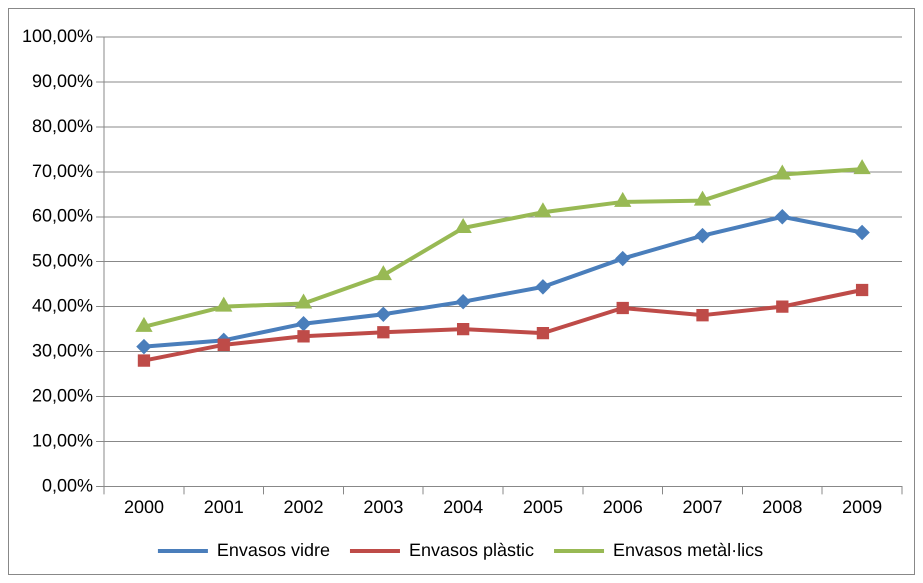  Describe the element at coordinates (63, 350) in the screenshot. I see `y-tick-label: 30,00%` at that location.